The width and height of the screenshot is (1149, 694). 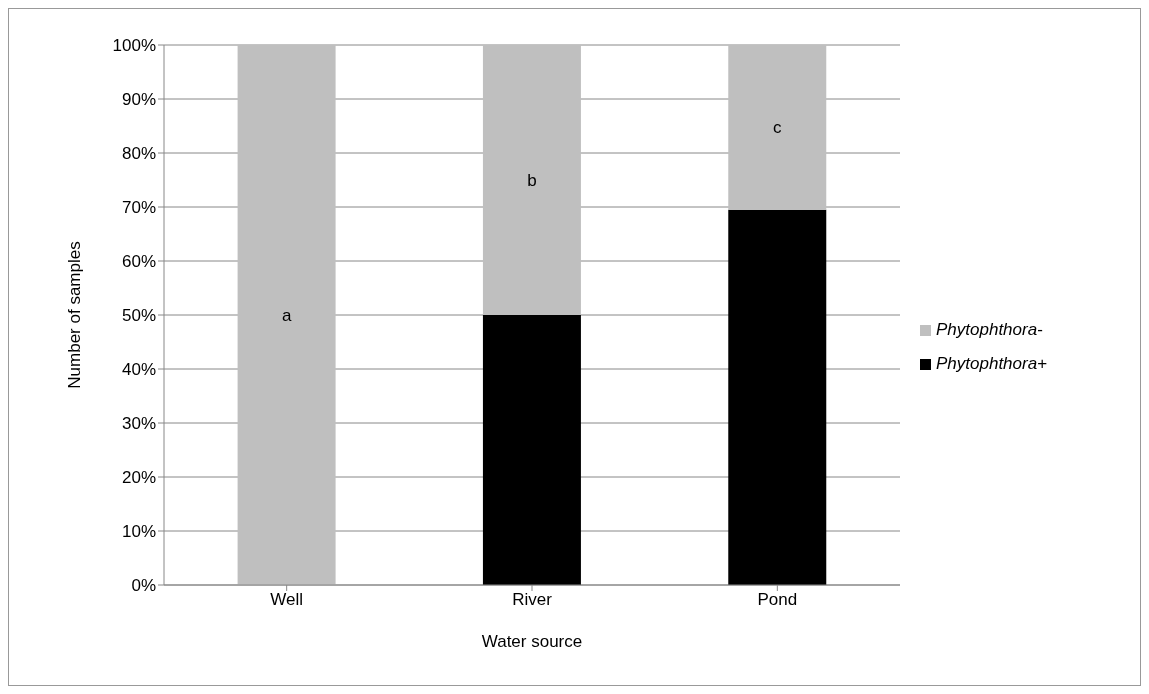 What do you see at coordinates (287, 600) in the screenshot?
I see `x-tick-label: Well` at bounding box center [287, 600].